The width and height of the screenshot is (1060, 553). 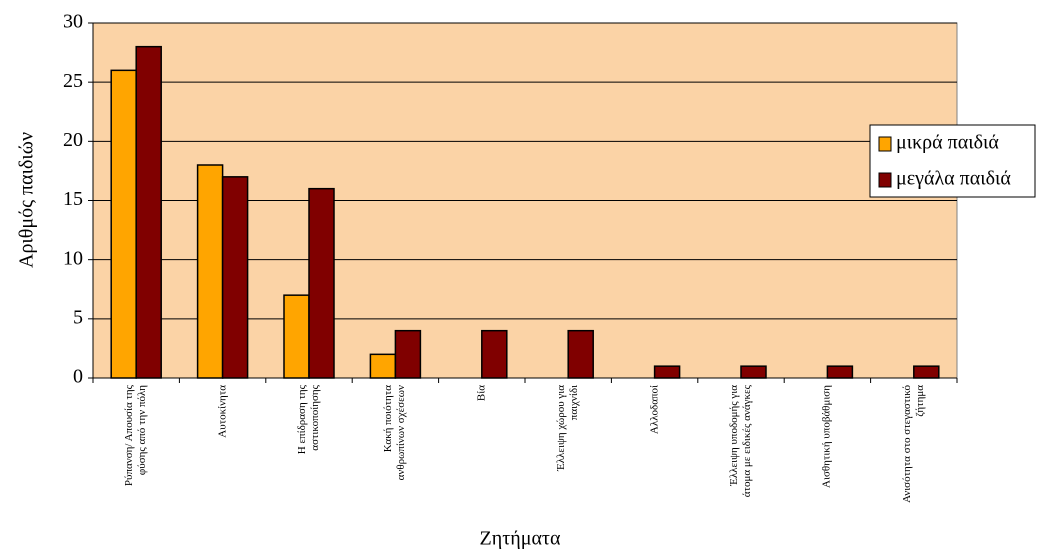 What do you see at coordinates (73, 199) in the screenshot?
I see `y-tick-label: 15` at bounding box center [73, 199].